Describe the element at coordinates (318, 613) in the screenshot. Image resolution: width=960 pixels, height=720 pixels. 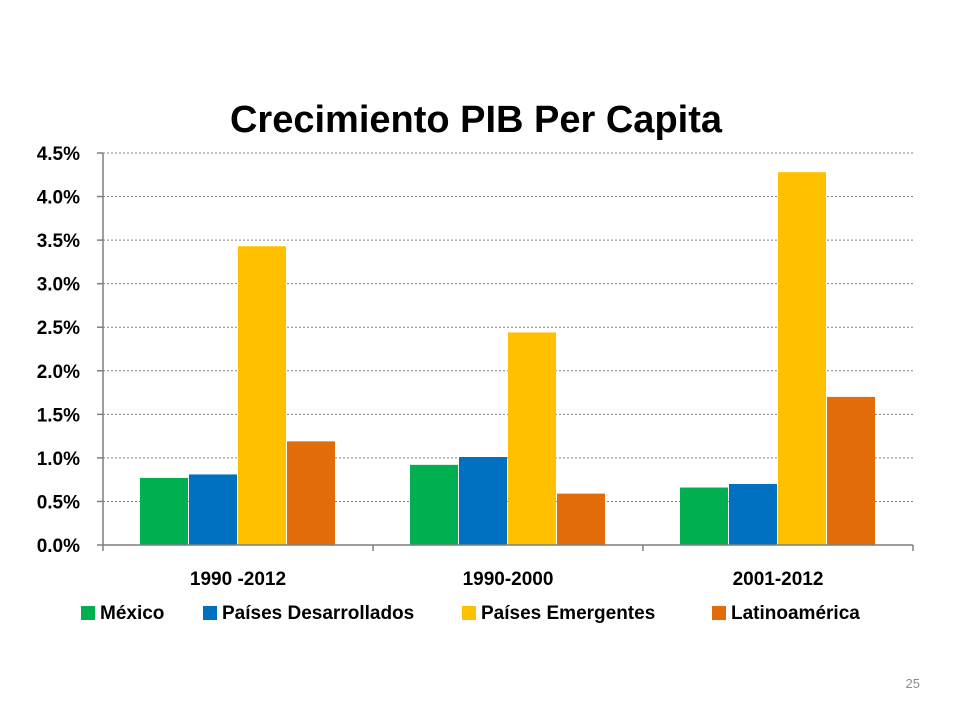
I see `legend-label: Países Desarrollados` at that location.